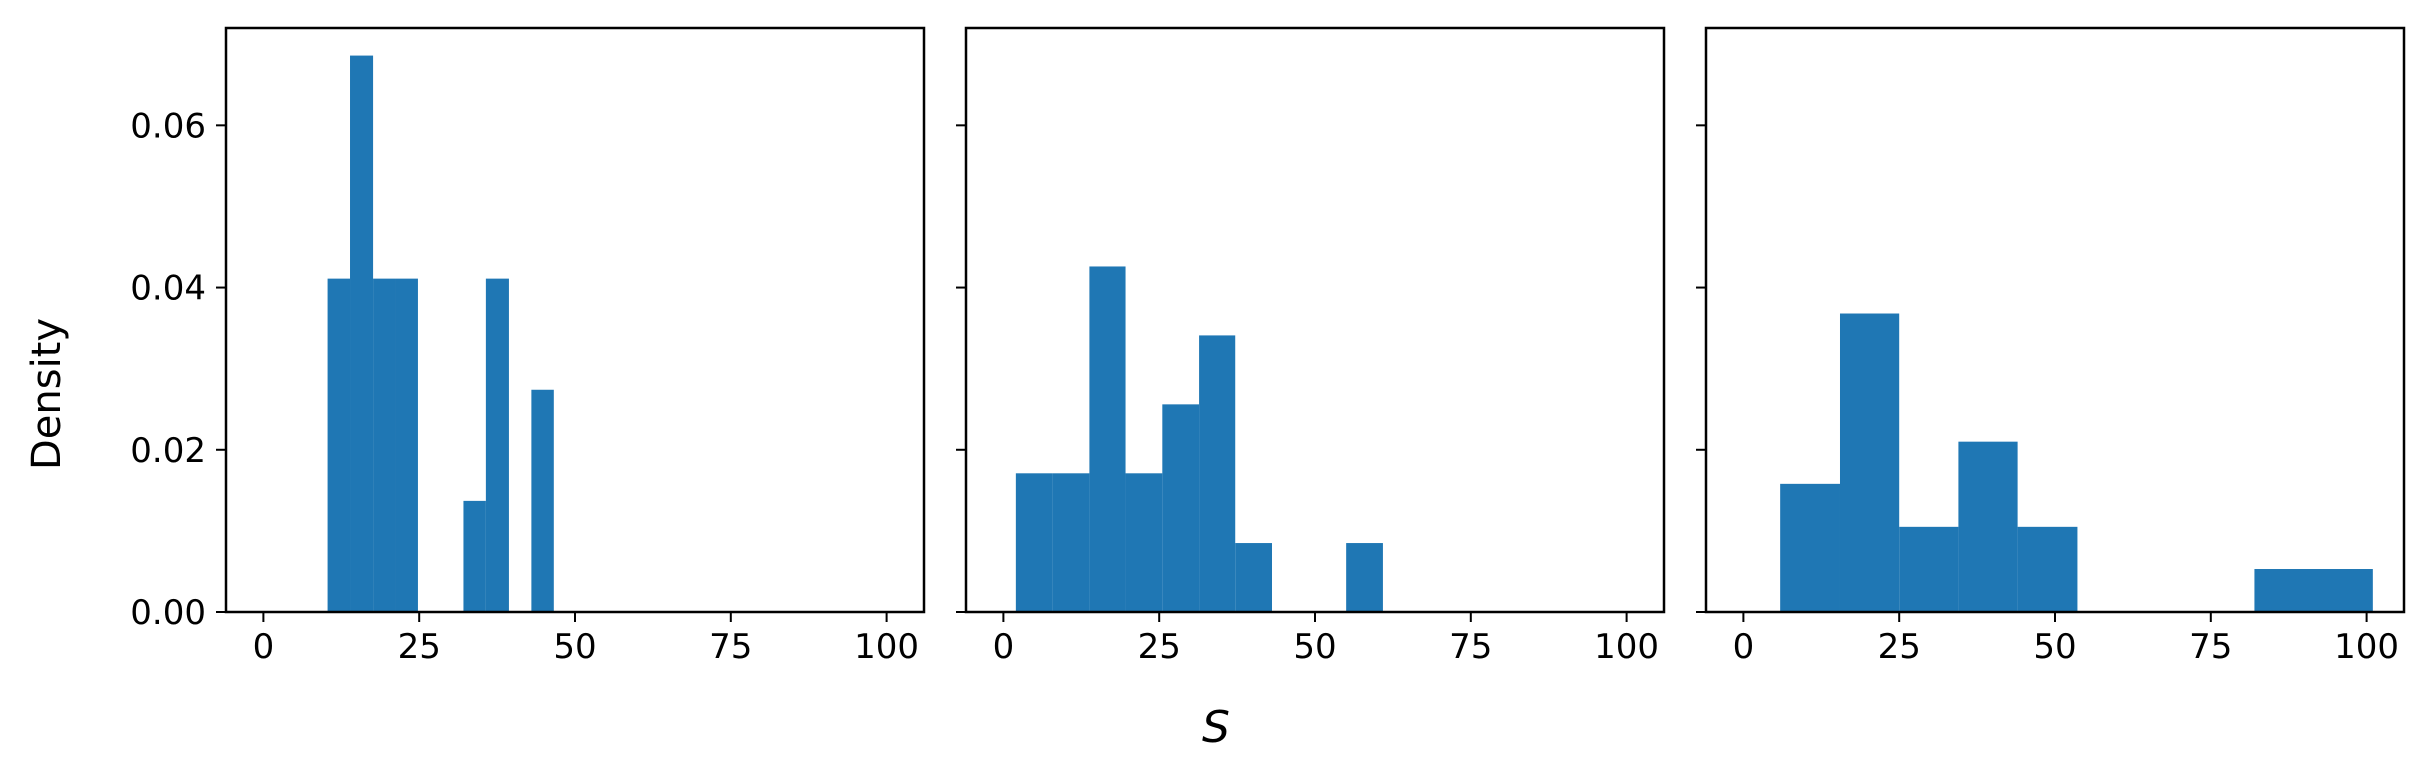  Describe the element at coordinates (1216, 727) in the screenshot. I see `x-axis-label: S` at that location.